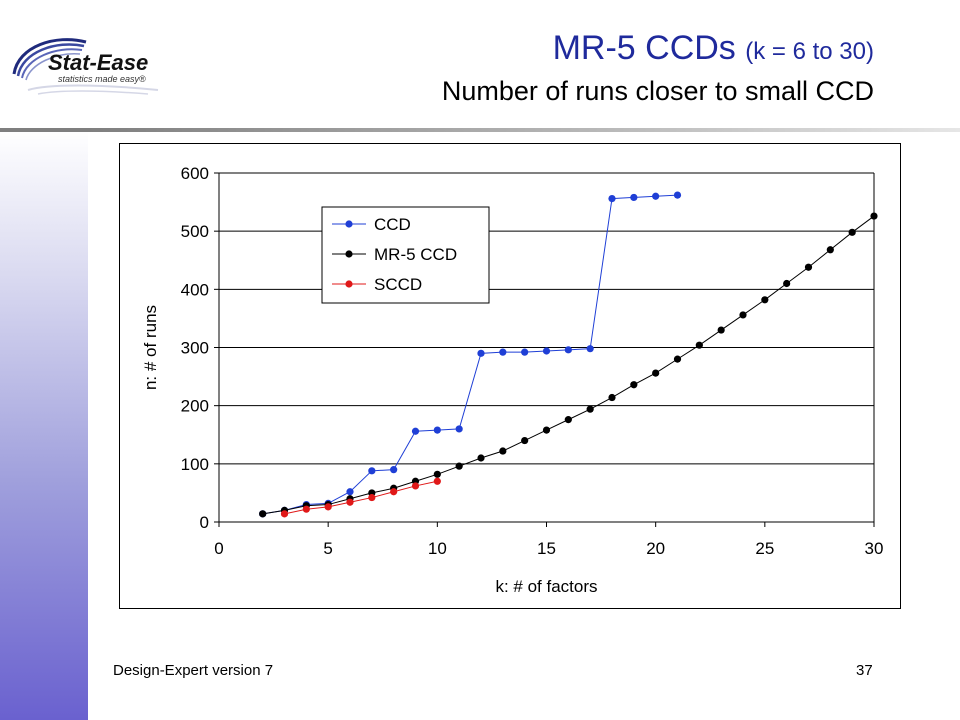 This screenshot has width=960, height=720. What do you see at coordinates (195, 173) in the screenshot?
I see `y-tick-label: 600` at bounding box center [195, 173].